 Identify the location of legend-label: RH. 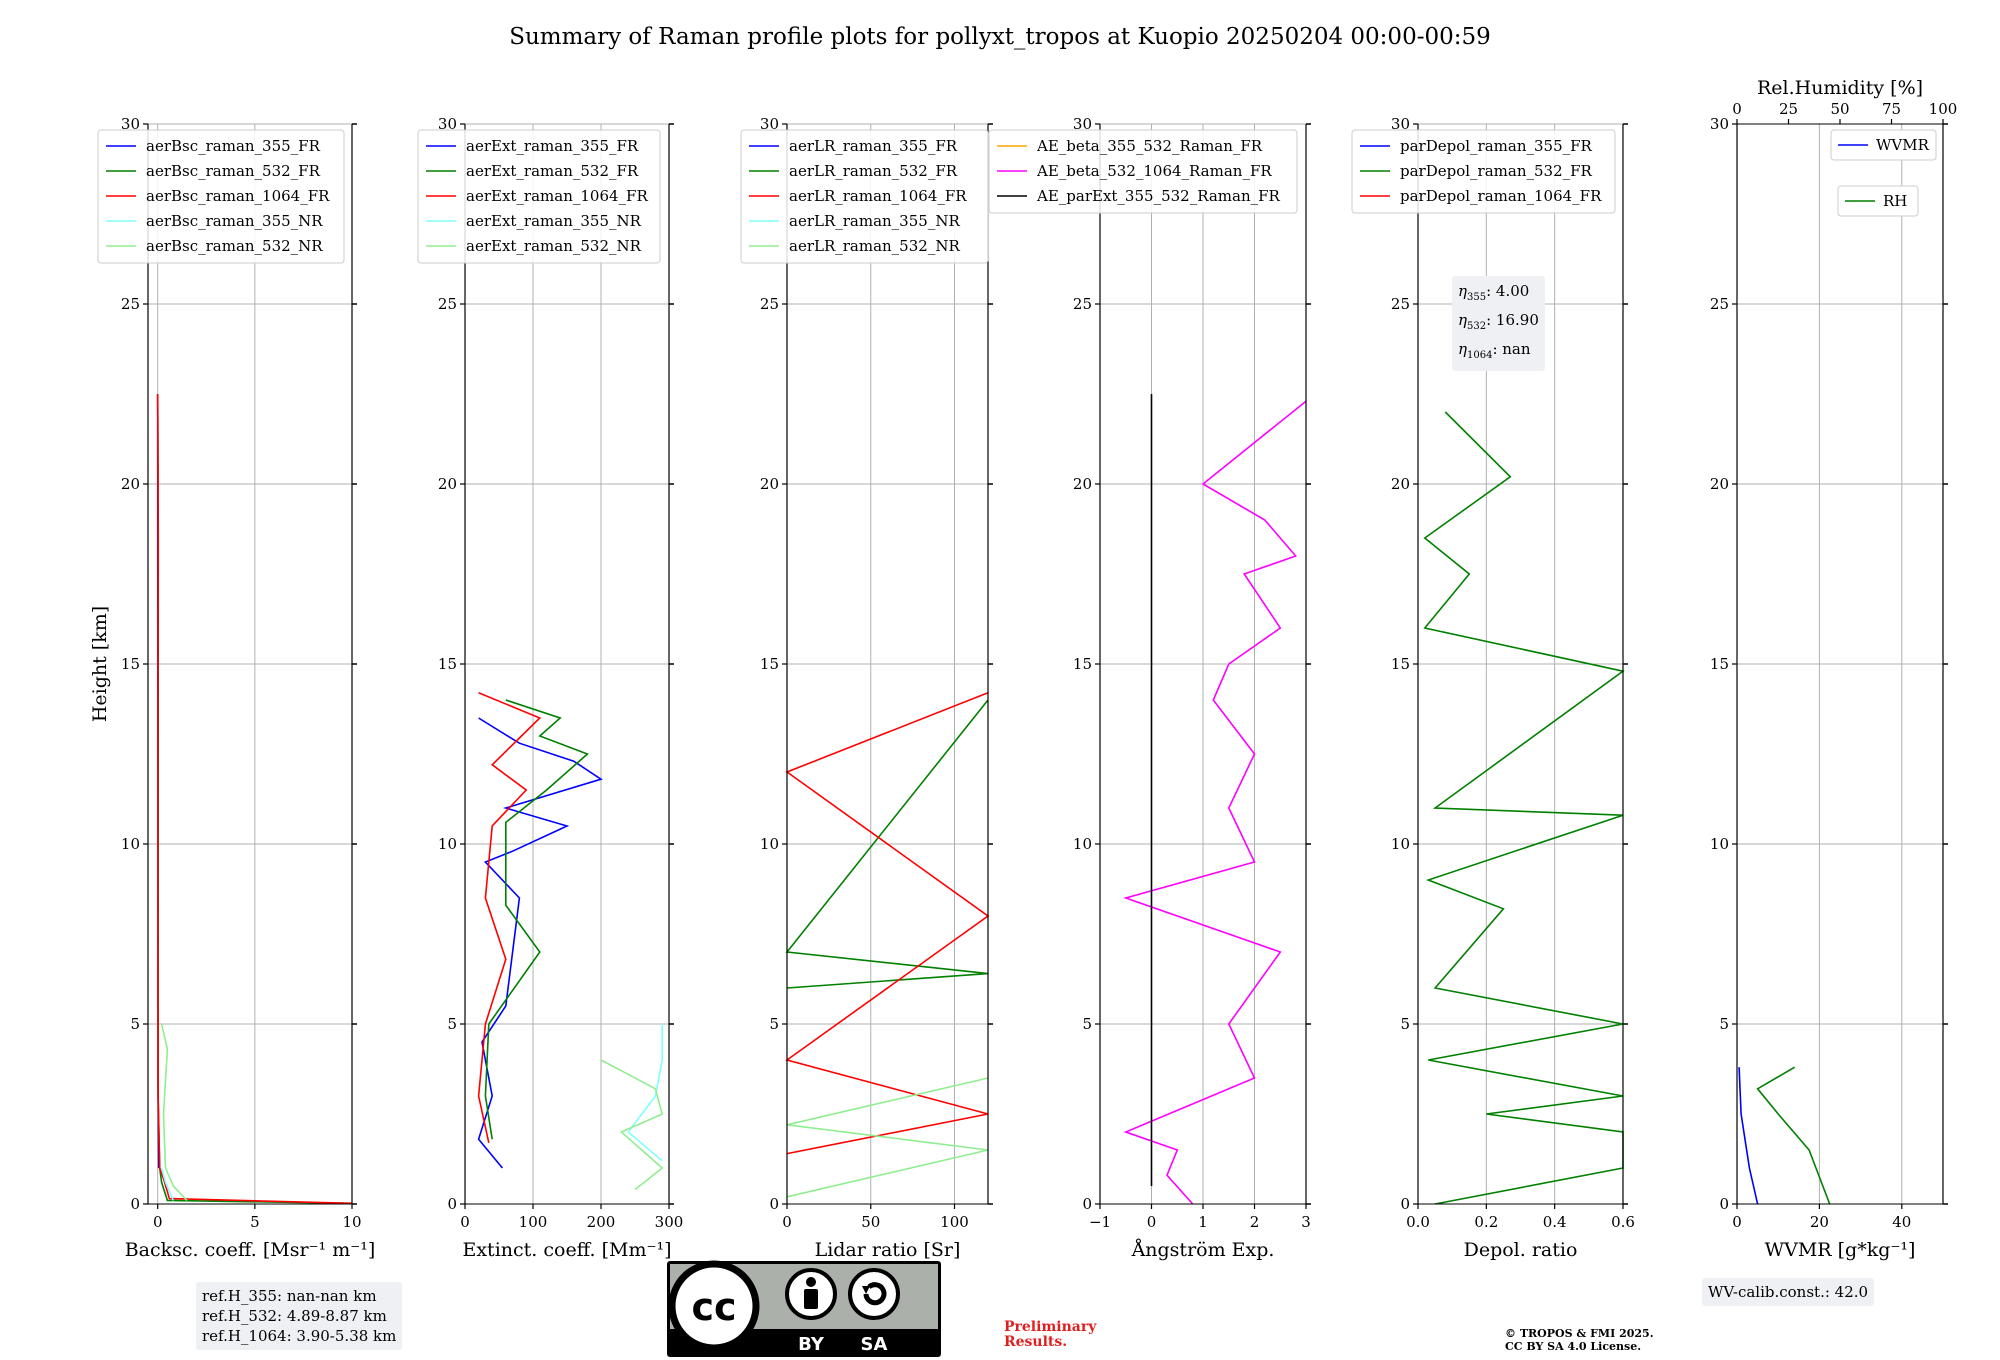
(1895, 201).